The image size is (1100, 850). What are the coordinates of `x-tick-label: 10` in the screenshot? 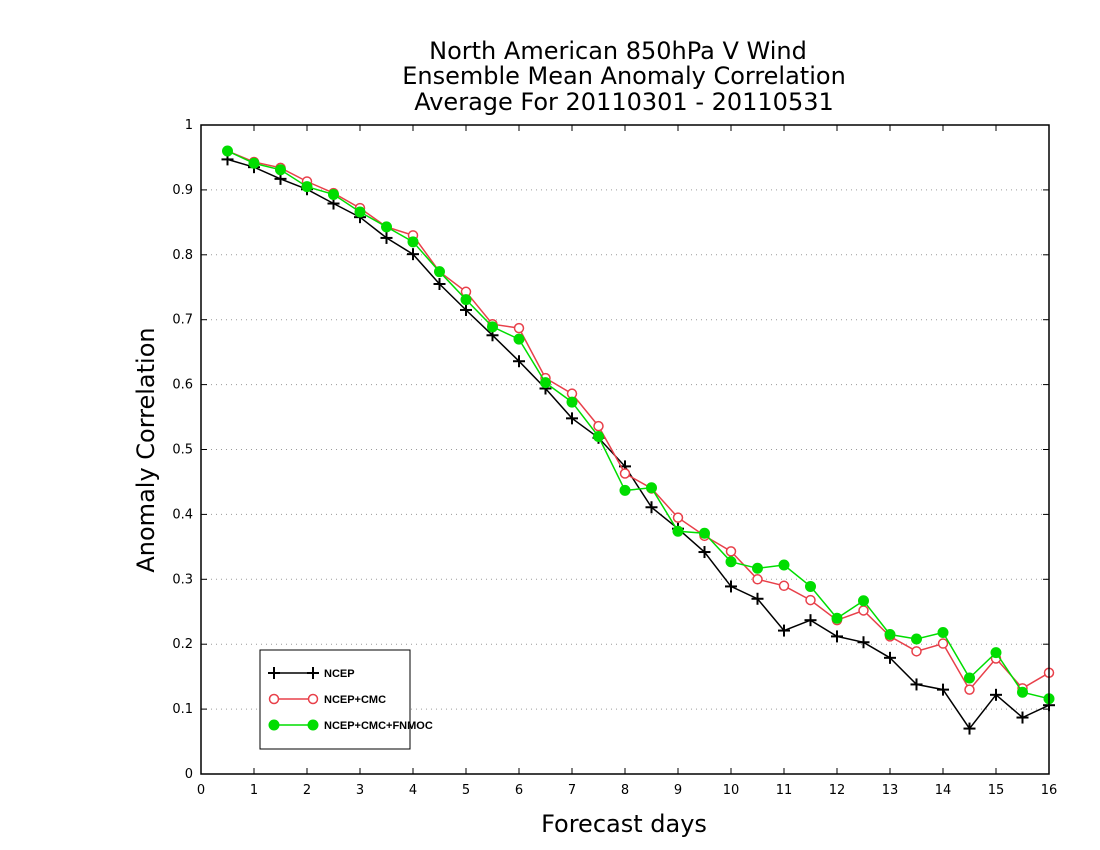 It's located at (731, 790).